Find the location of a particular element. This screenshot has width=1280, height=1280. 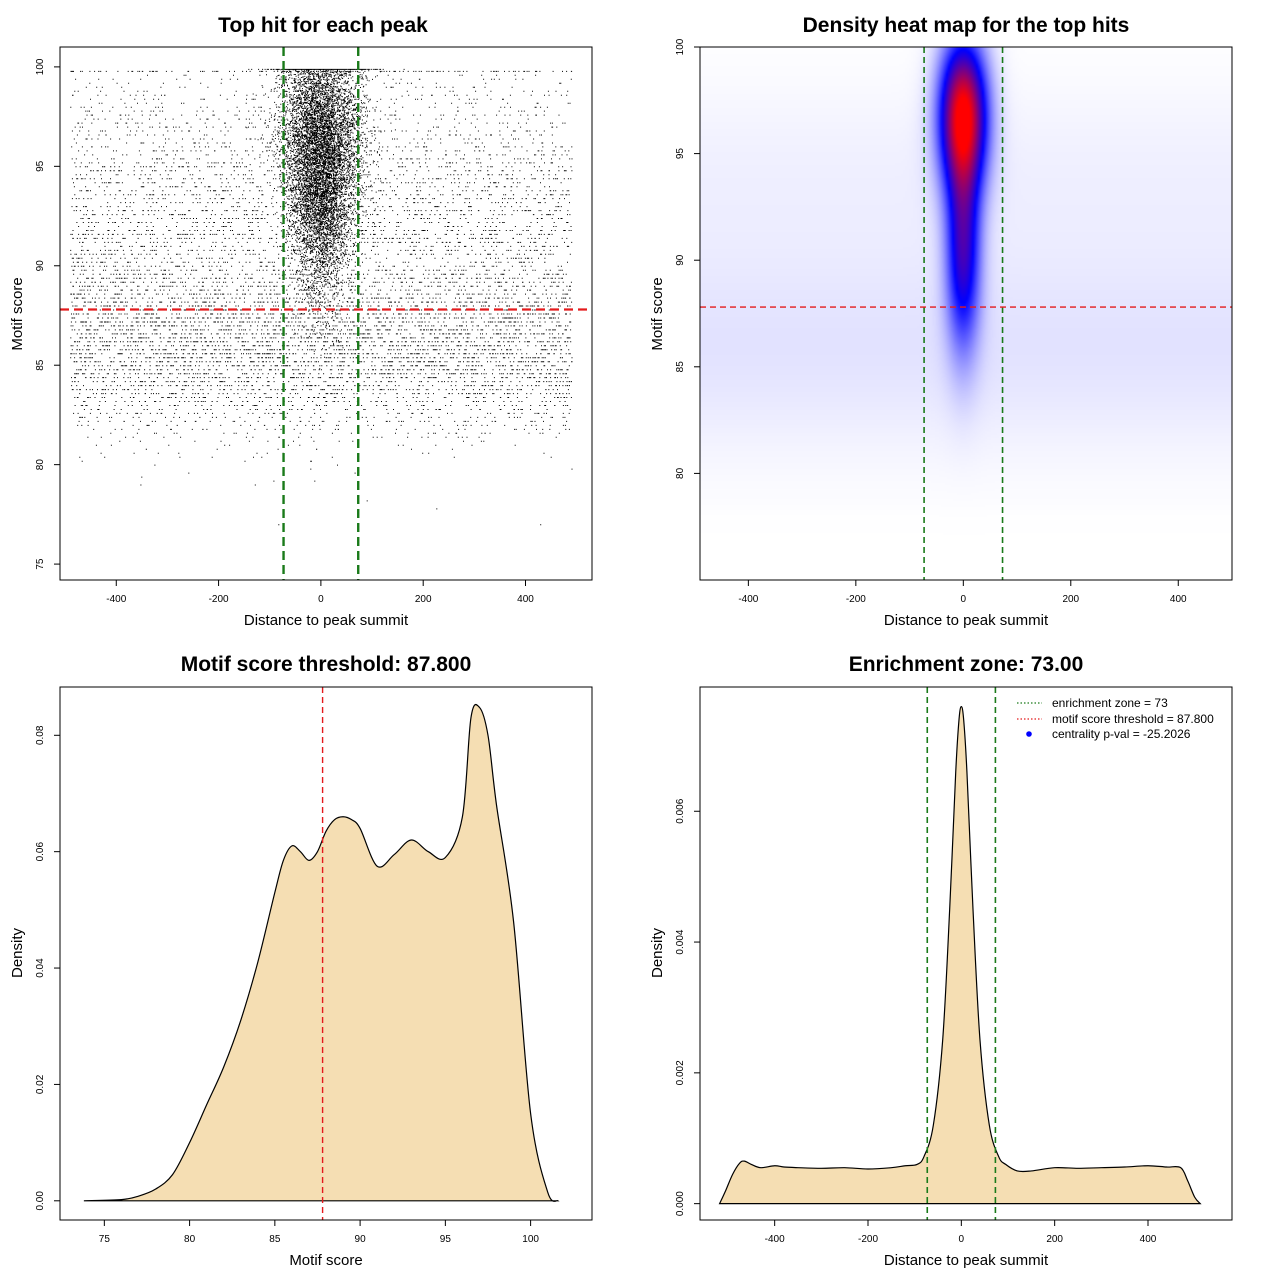

distance-density-x-tick-label: -200 is located at coordinates (868, 1239).